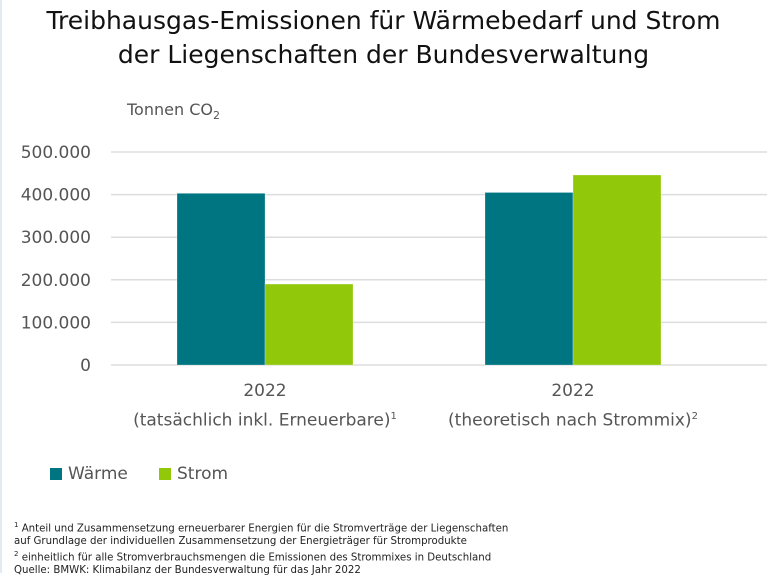 The height and width of the screenshot is (578, 767). What do you see at coordinates (56, 281) in the screenshot?
I see `y-tick-label: 200.000` at bounding box center [56, 281].